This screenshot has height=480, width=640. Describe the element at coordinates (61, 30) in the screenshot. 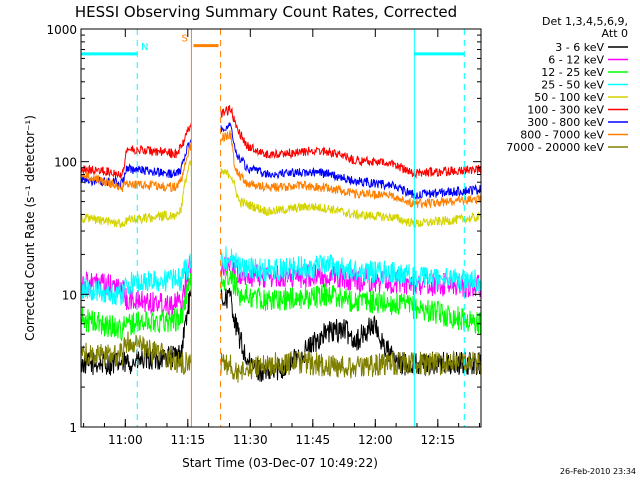

I see `y-tick-label: 1000` at that location.